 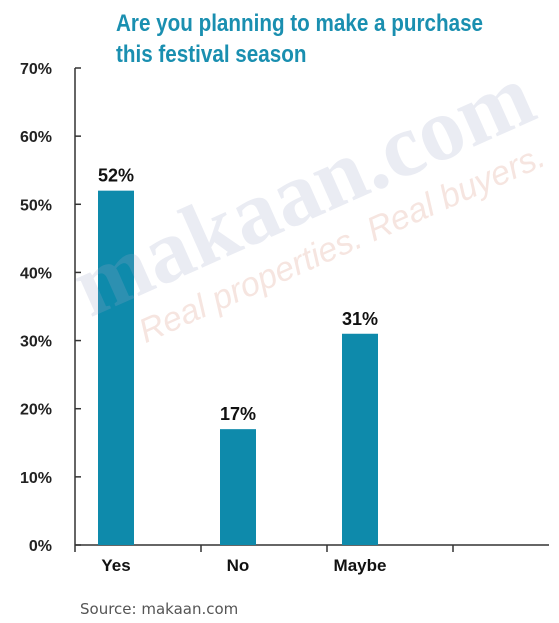 What do you see at coordinates (116, 176) in the screenshot?
I see `data-label: 52%` at bounding box center [116, 176].